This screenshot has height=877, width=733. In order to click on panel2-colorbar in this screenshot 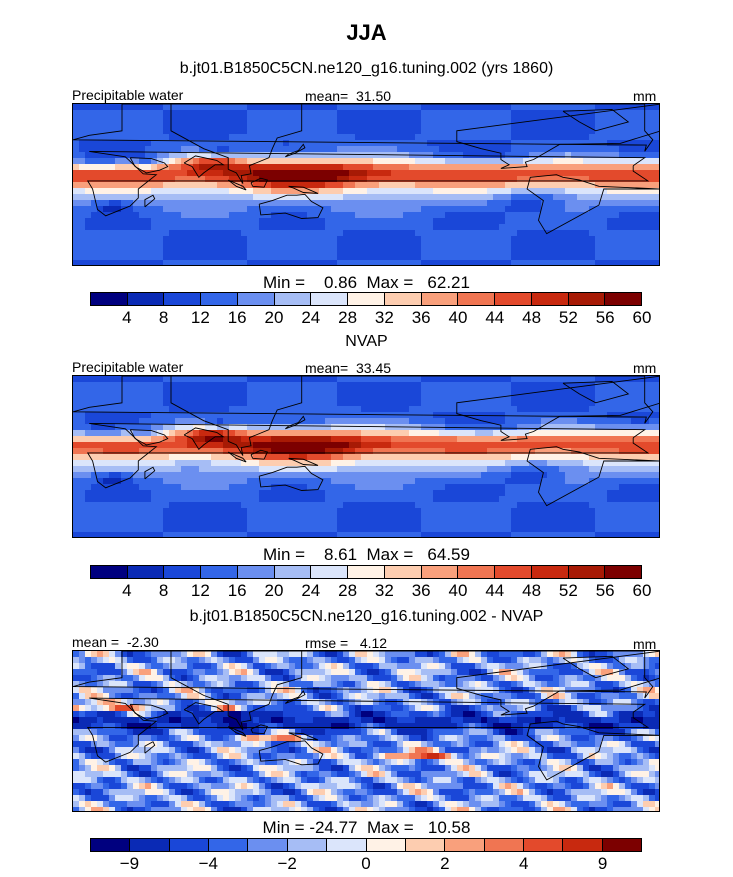, I will do `click(366, 572)`.